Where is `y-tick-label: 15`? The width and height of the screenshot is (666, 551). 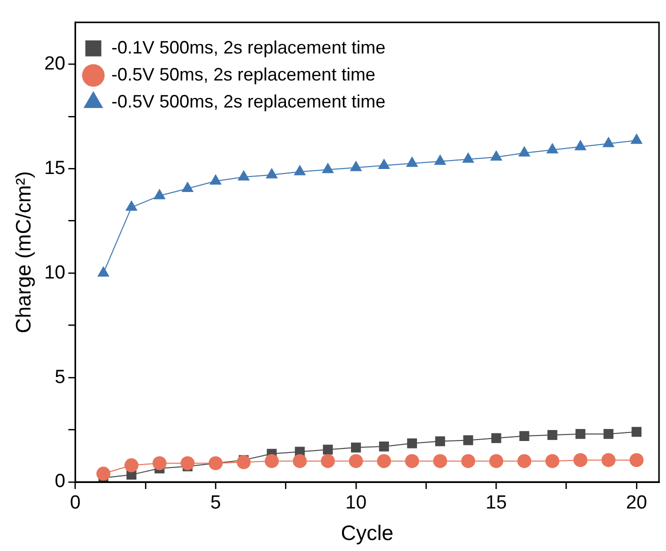 y-tick-label: 15 is located at coordinates (55, 168).